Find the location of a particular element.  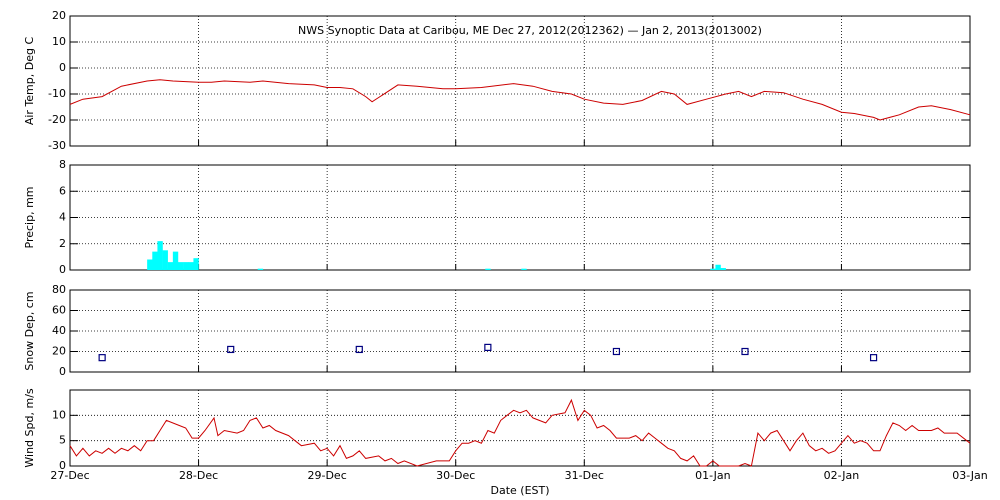

x-tick-label: 01-Jan is located at coordinates (713, 475).